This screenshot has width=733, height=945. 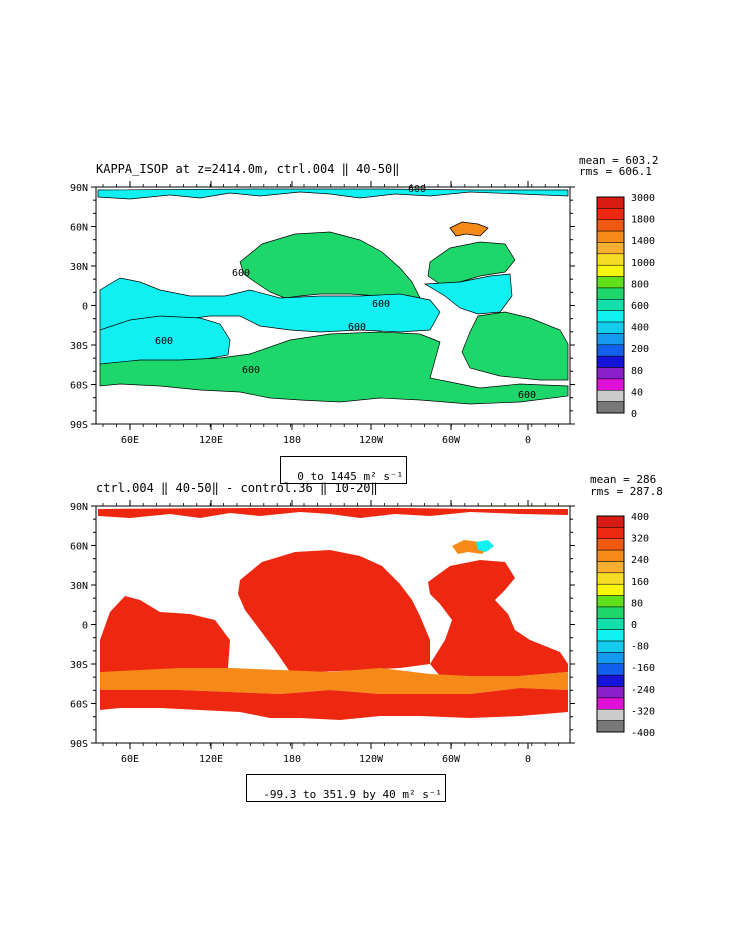 What do you see at coordinates (615, 171) in the screenshot?
I see `panel1-rms: rms = 606.1` at bounding box center [615, 171].